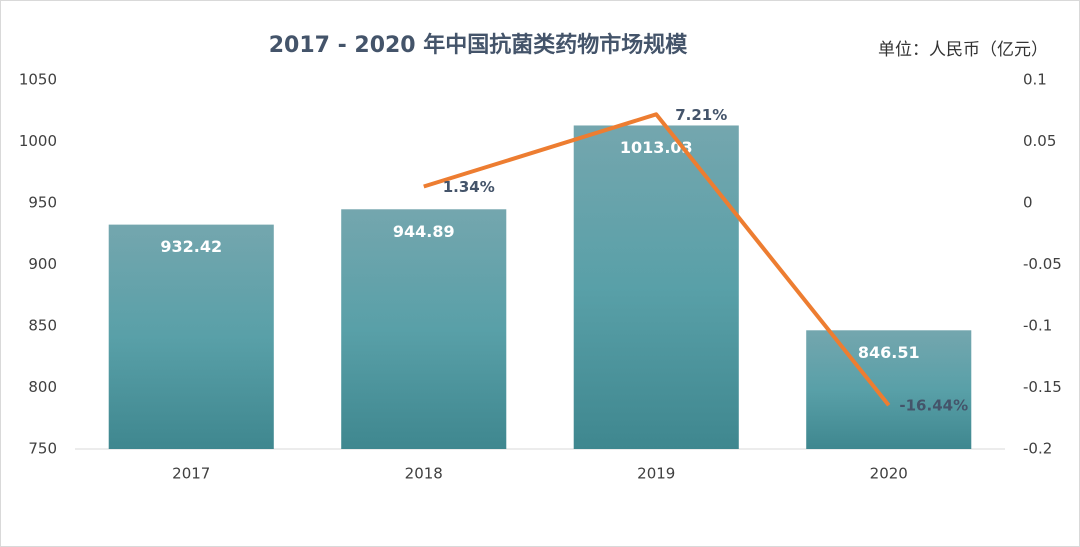  What do you see at coordinates (1042, 387) in the screenshot?
I see `y2-tick-label: -0.15` at bounding box center [1042, 387].